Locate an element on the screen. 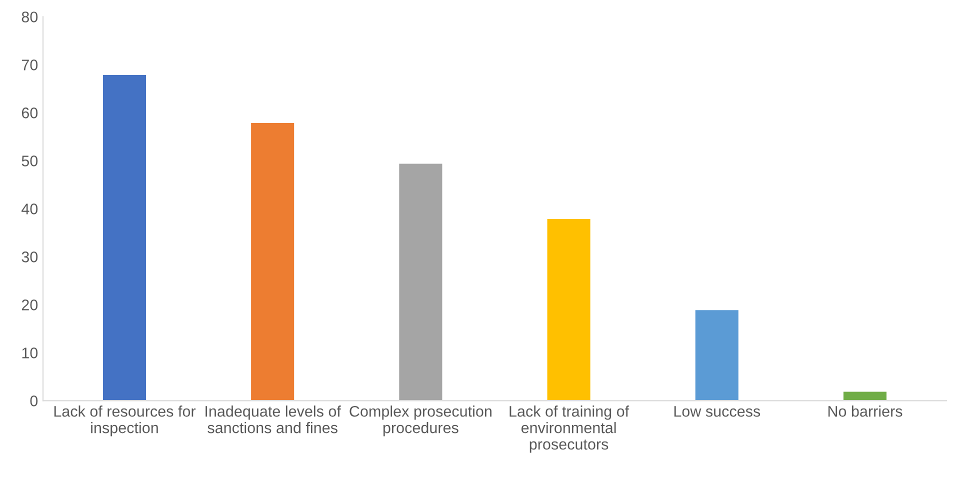 The height and width of the screenshot is (477, 956). y-tick-label: 0 is located at coordinates (34, 401).